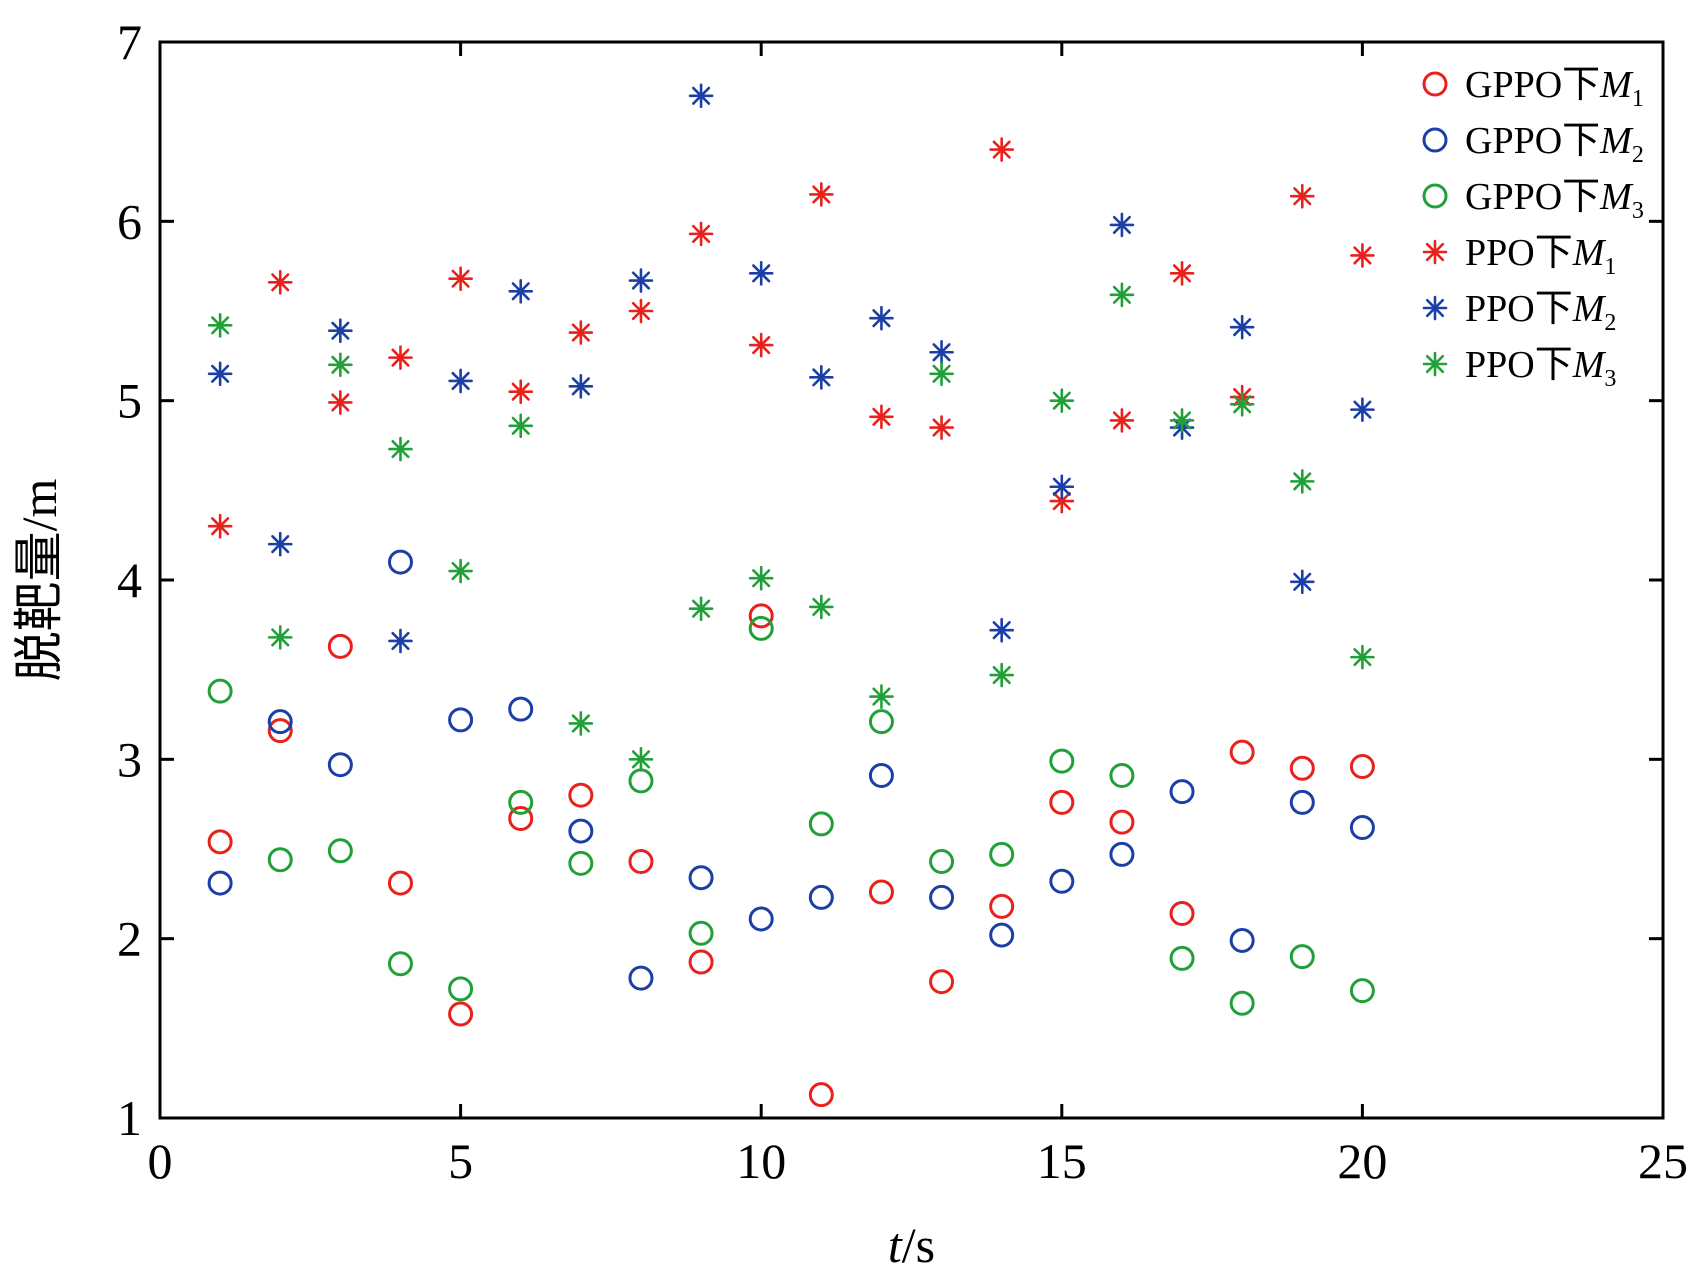 The image size is (1700, 1284). I want to click on x-tick-label: 10, so click(761, 1161).